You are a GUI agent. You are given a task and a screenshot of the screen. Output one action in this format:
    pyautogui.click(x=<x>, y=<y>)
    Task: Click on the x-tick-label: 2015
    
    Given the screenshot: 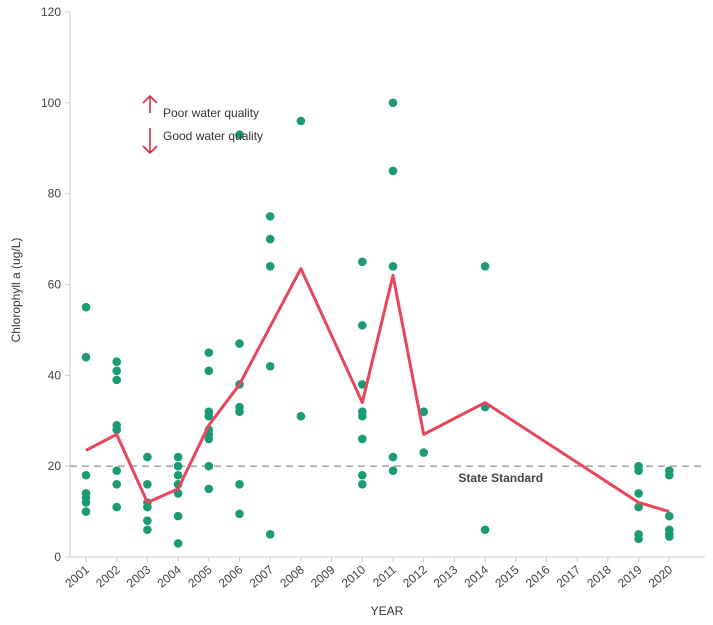 What is the action you would take?
    pyautogui.click(x=507, y=576)
    